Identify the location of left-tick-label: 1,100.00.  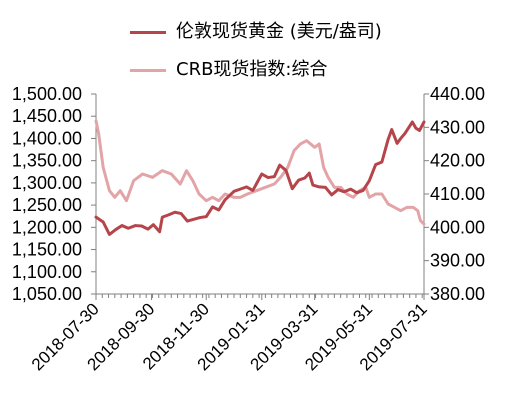
(47, 272).